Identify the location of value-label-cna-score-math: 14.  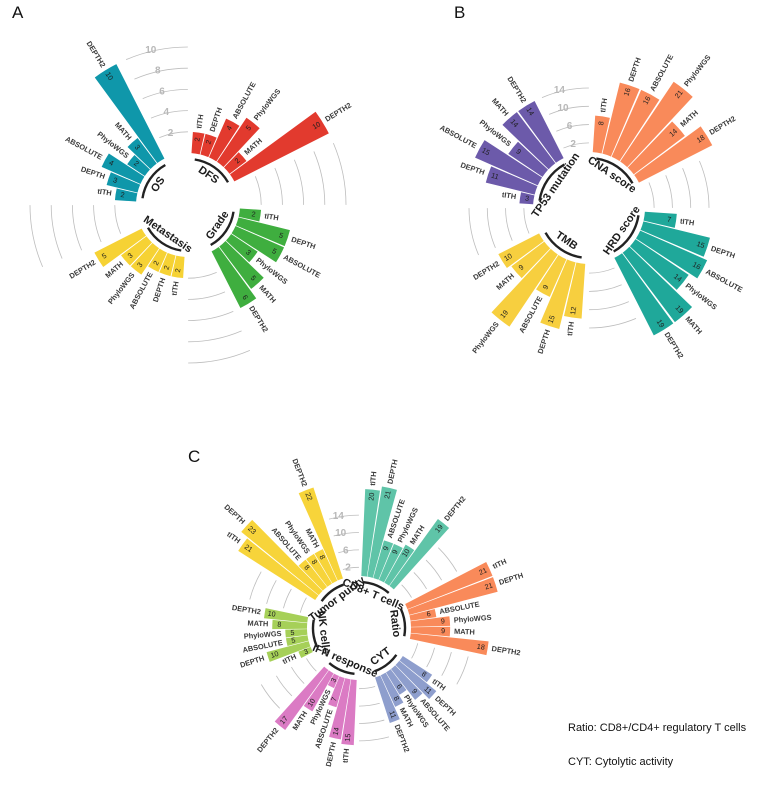
(673, 133).